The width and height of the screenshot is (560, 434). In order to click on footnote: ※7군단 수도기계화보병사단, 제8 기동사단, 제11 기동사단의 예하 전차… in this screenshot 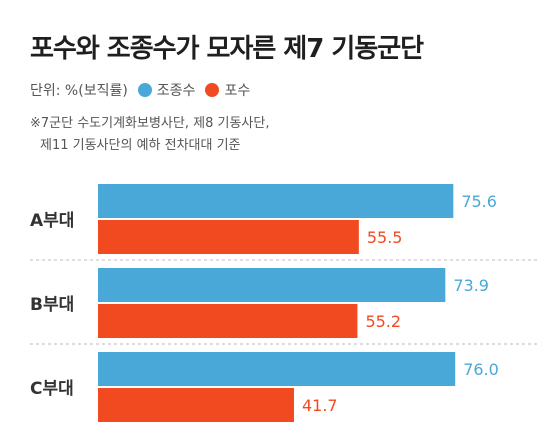, I will do `click(149, 135)`.